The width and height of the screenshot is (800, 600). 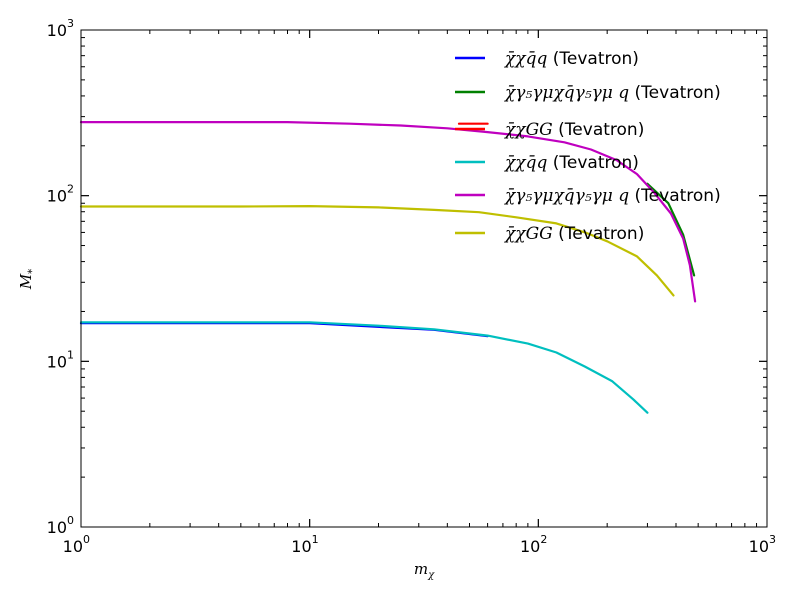 I want to click on x-axis-label-sub: χ, so click(x=431, y=575).